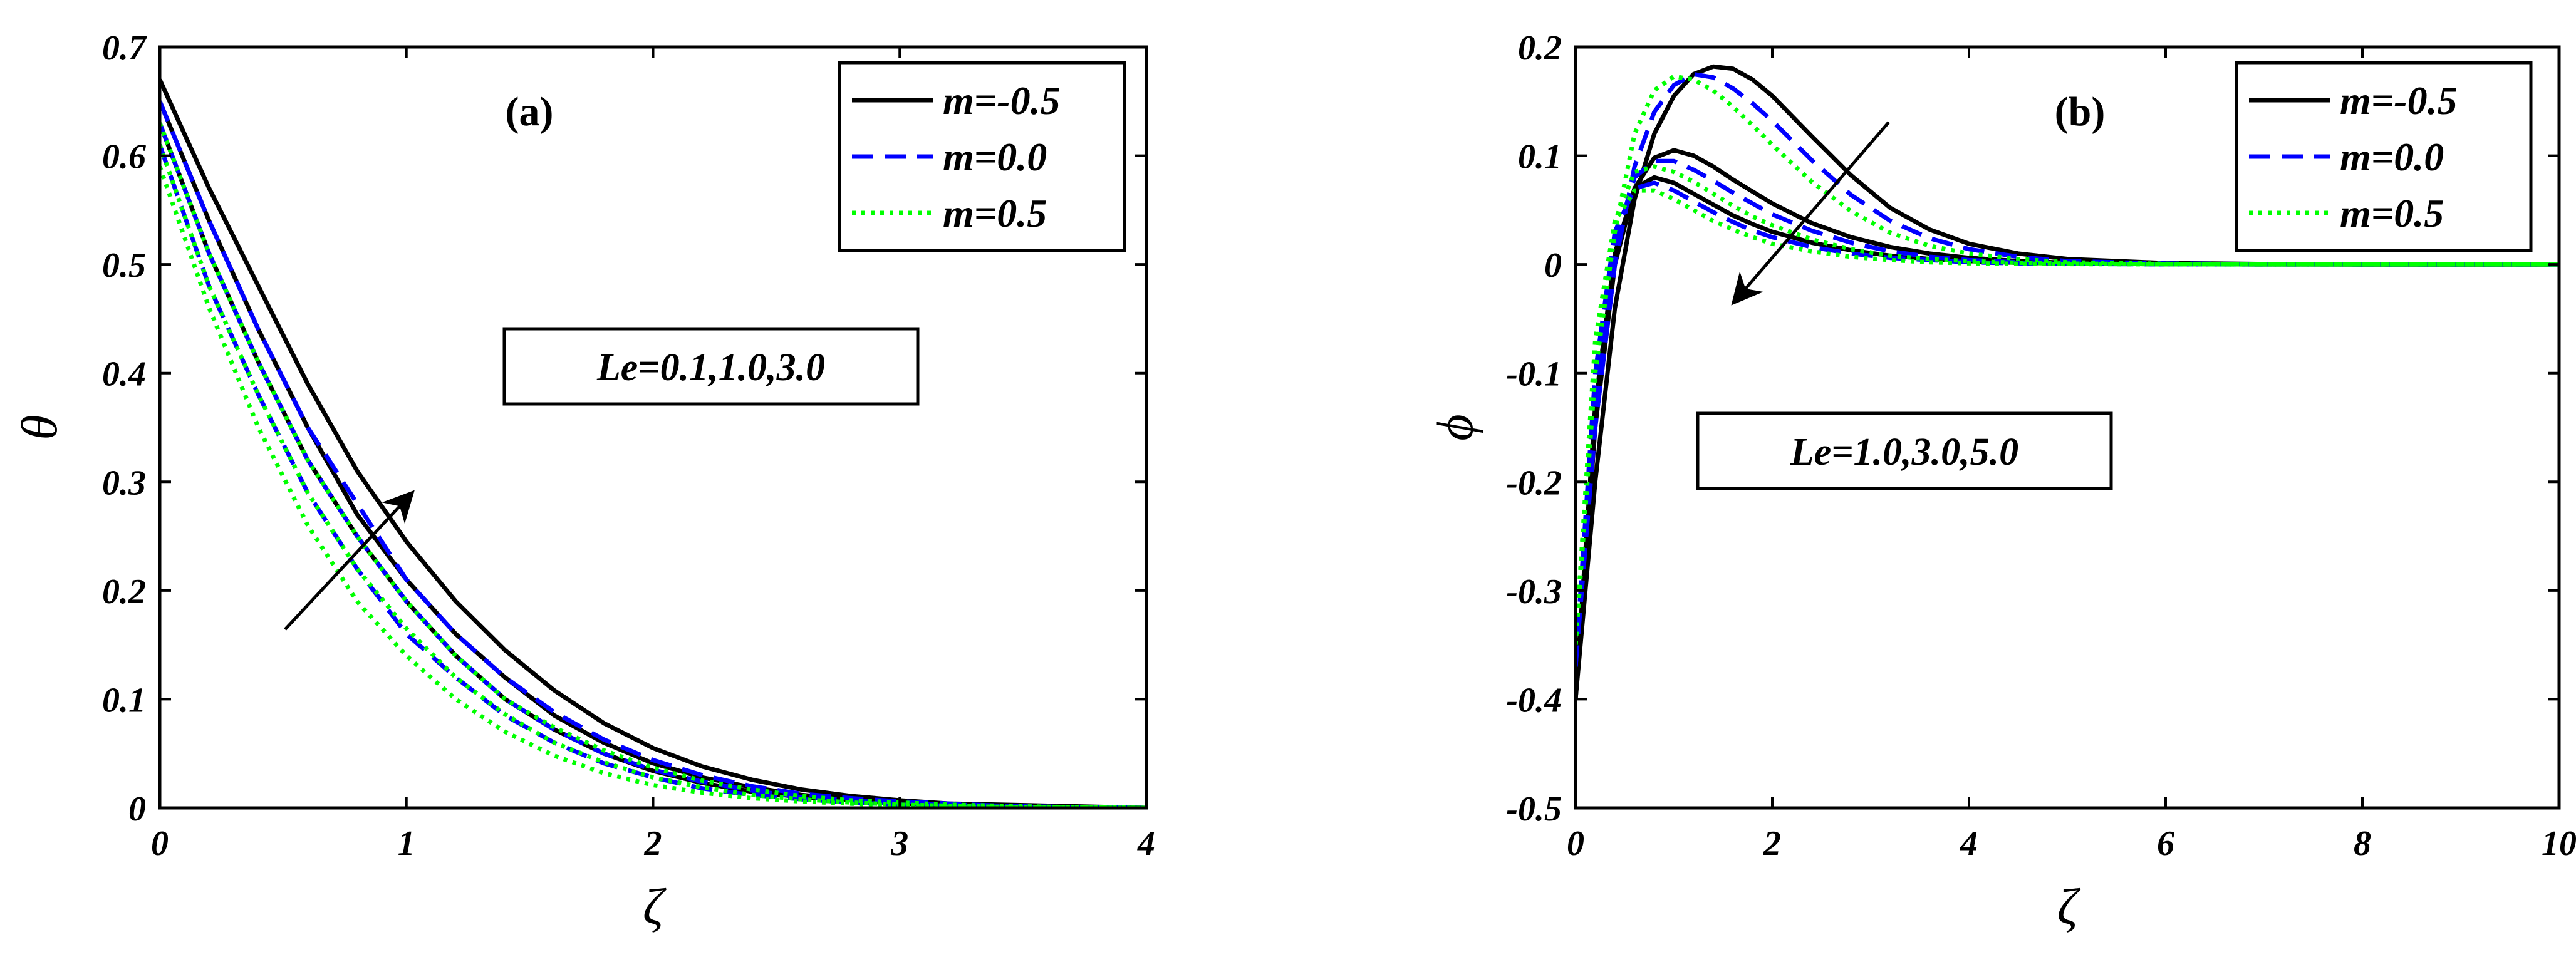 The image size is (2576, 962). I want to click on x-tick-label: 6, so click(2165, 844).